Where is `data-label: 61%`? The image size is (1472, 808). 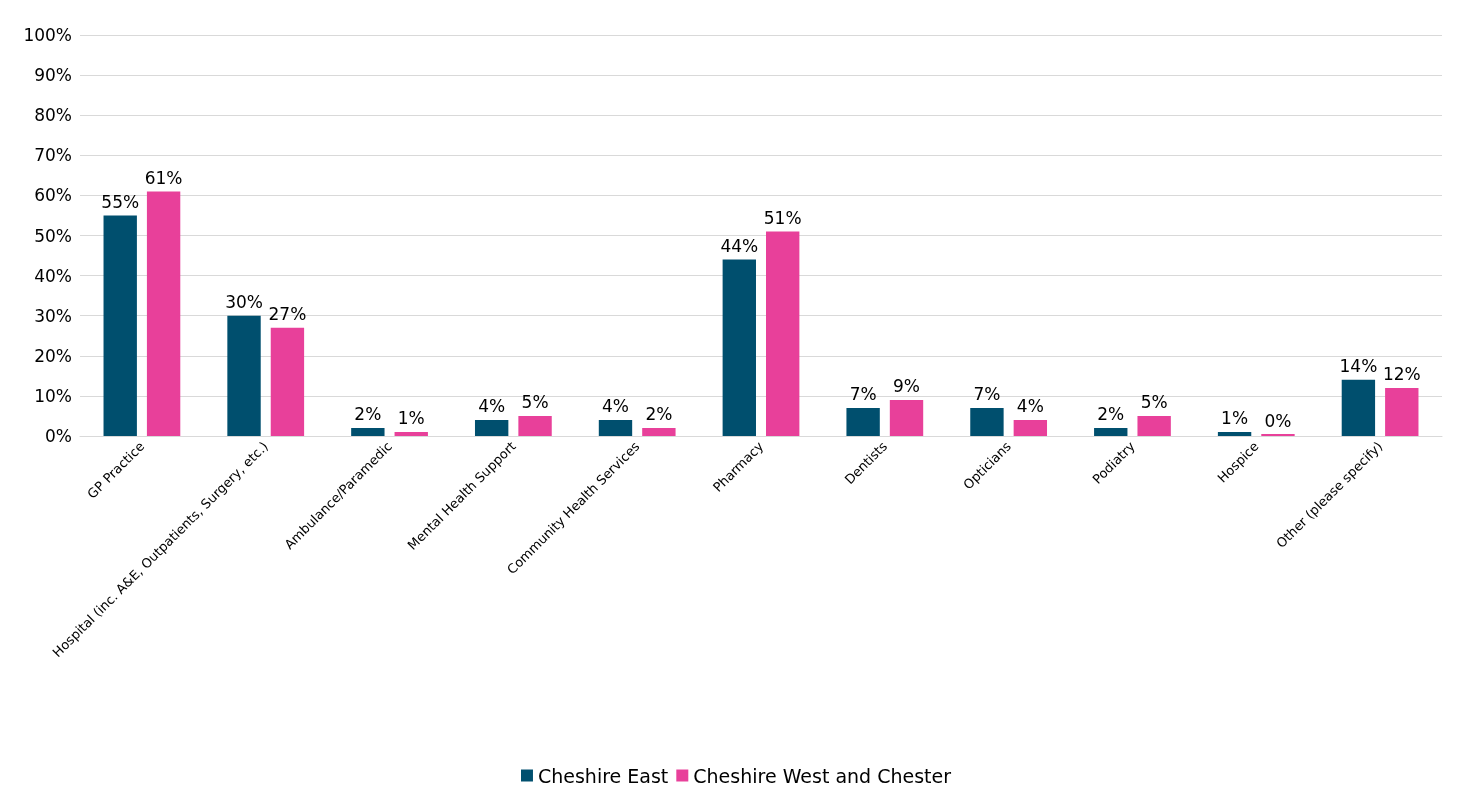
data-label: 61% is located at coordinates (163, 177).